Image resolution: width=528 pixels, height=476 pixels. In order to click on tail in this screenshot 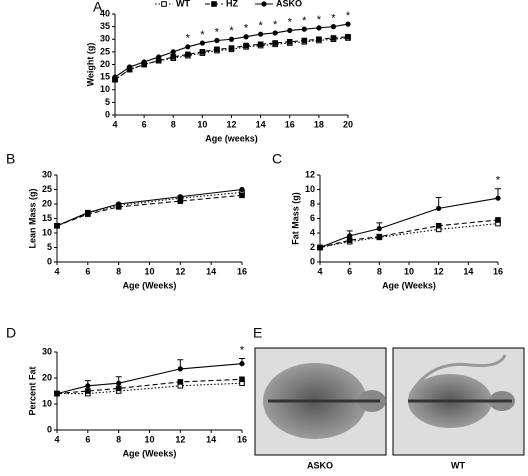, I will do `click(457, 375)`.